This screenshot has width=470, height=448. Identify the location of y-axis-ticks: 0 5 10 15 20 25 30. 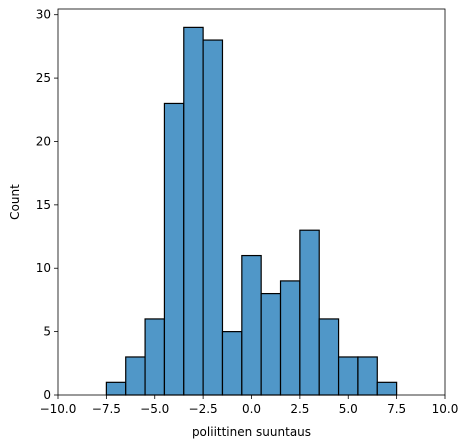
(47, 205).